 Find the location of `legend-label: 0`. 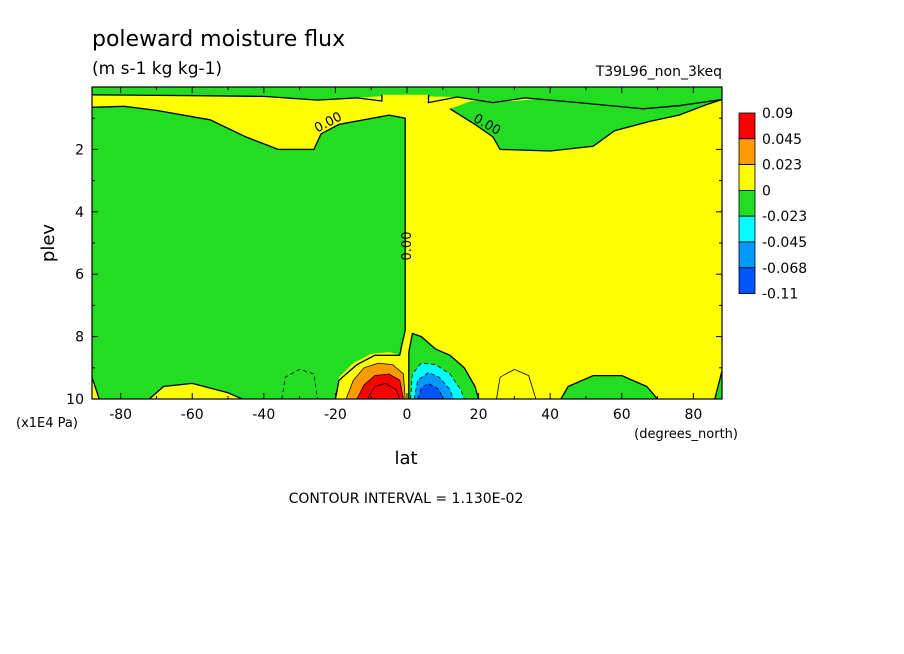

legend-label: 0 is located at coordinates (766, 191).